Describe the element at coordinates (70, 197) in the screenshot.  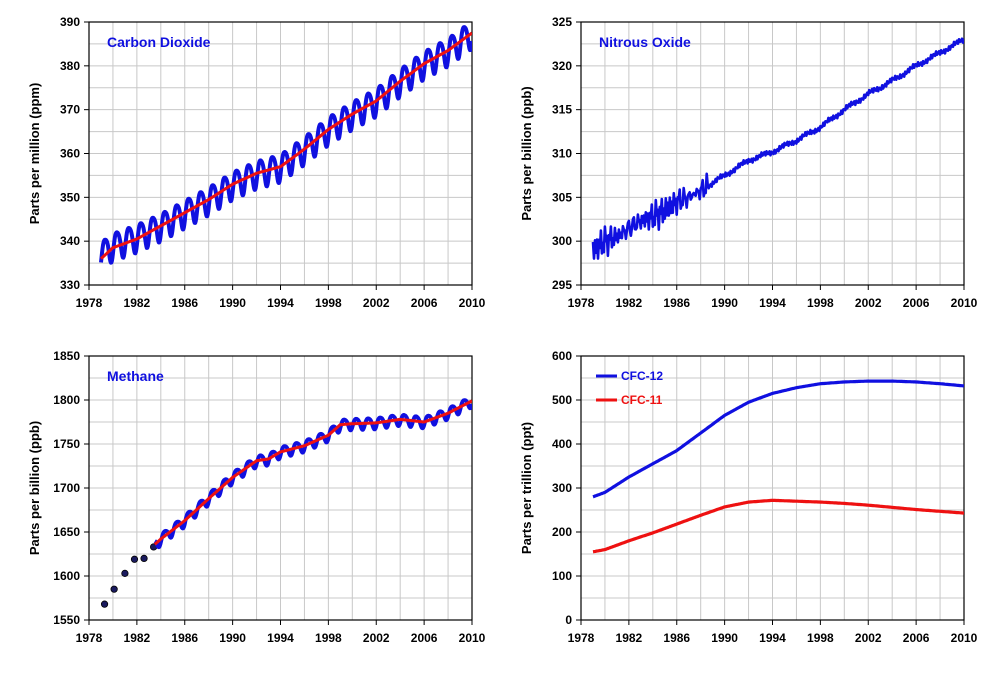
I see `y-tick-label: 350` at that location.